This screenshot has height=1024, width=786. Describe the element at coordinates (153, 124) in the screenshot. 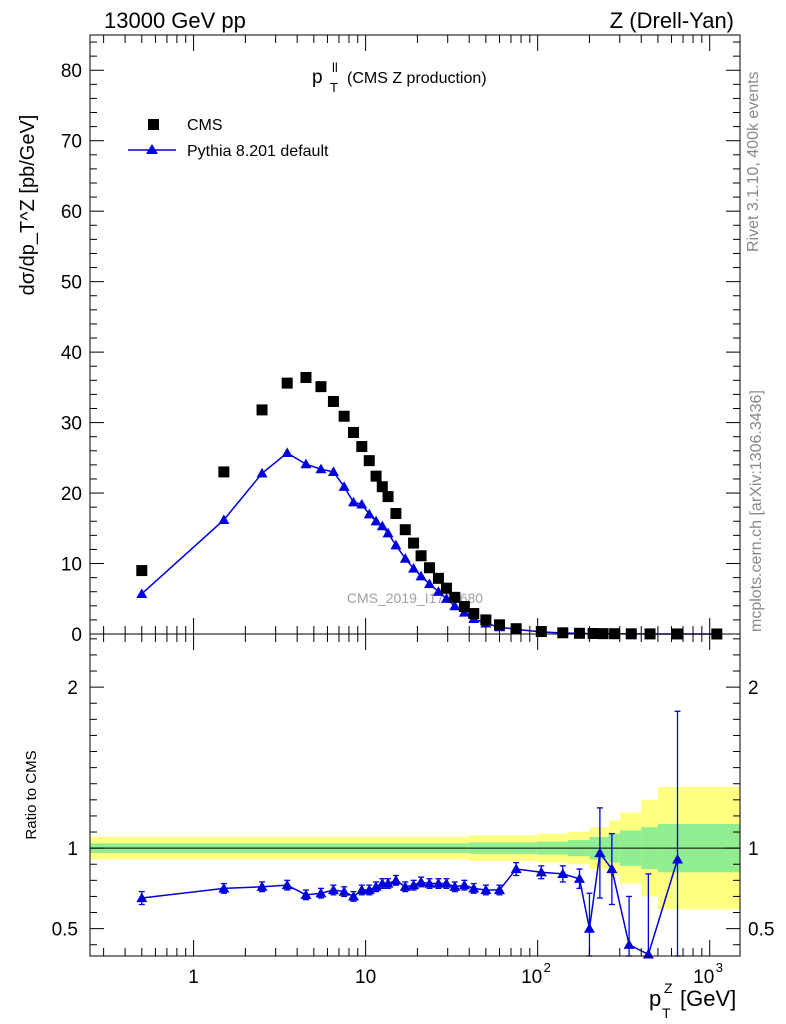

I see `legend-data-marker` at that location.